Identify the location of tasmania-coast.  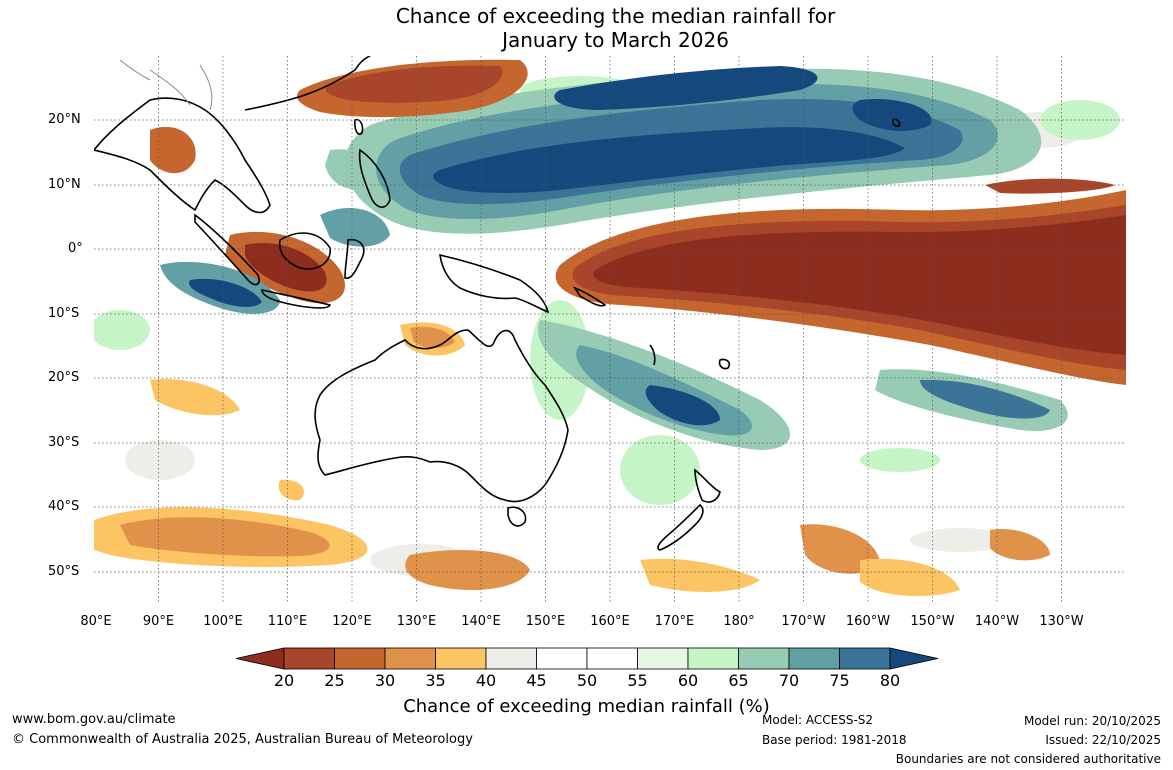
(517, 516).